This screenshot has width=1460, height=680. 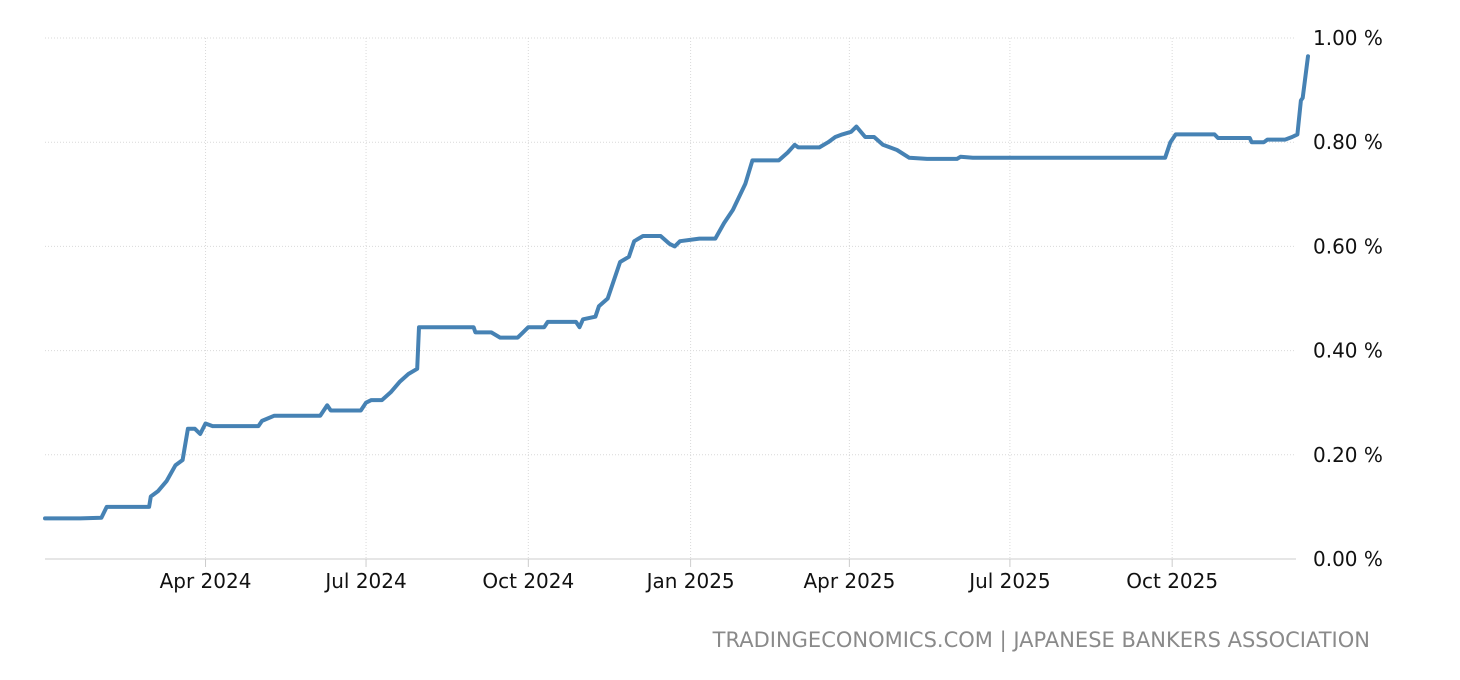 What do you see at coordinates (1348, 455) in the screenshot?
I see `y-tick-label: 0.20 %` at bounding box center [1348, 455].